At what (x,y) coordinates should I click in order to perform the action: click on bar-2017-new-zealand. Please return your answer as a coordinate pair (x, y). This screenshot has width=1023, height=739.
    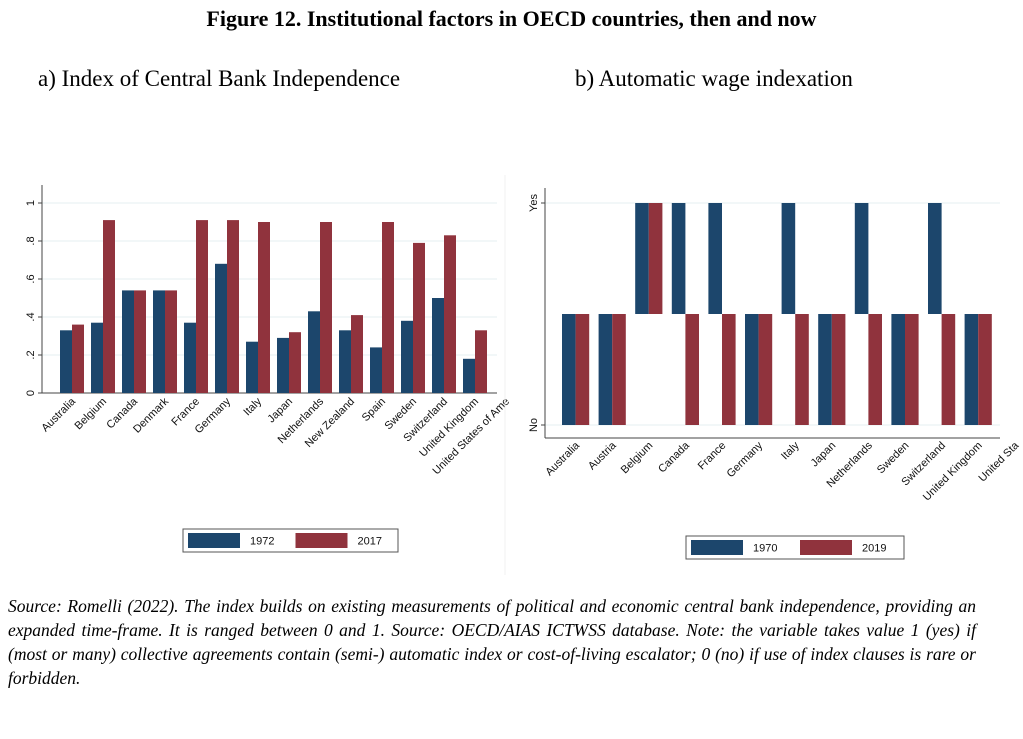
    Looking at the image, I should click on (357, 354).